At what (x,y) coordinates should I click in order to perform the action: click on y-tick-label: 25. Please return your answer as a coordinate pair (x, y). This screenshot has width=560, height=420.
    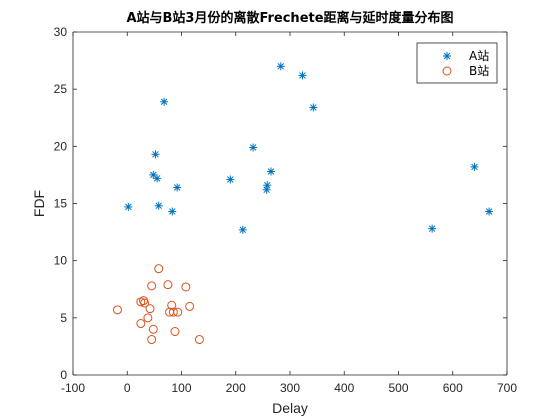
    Looking at the image, I should click on (61, 89).